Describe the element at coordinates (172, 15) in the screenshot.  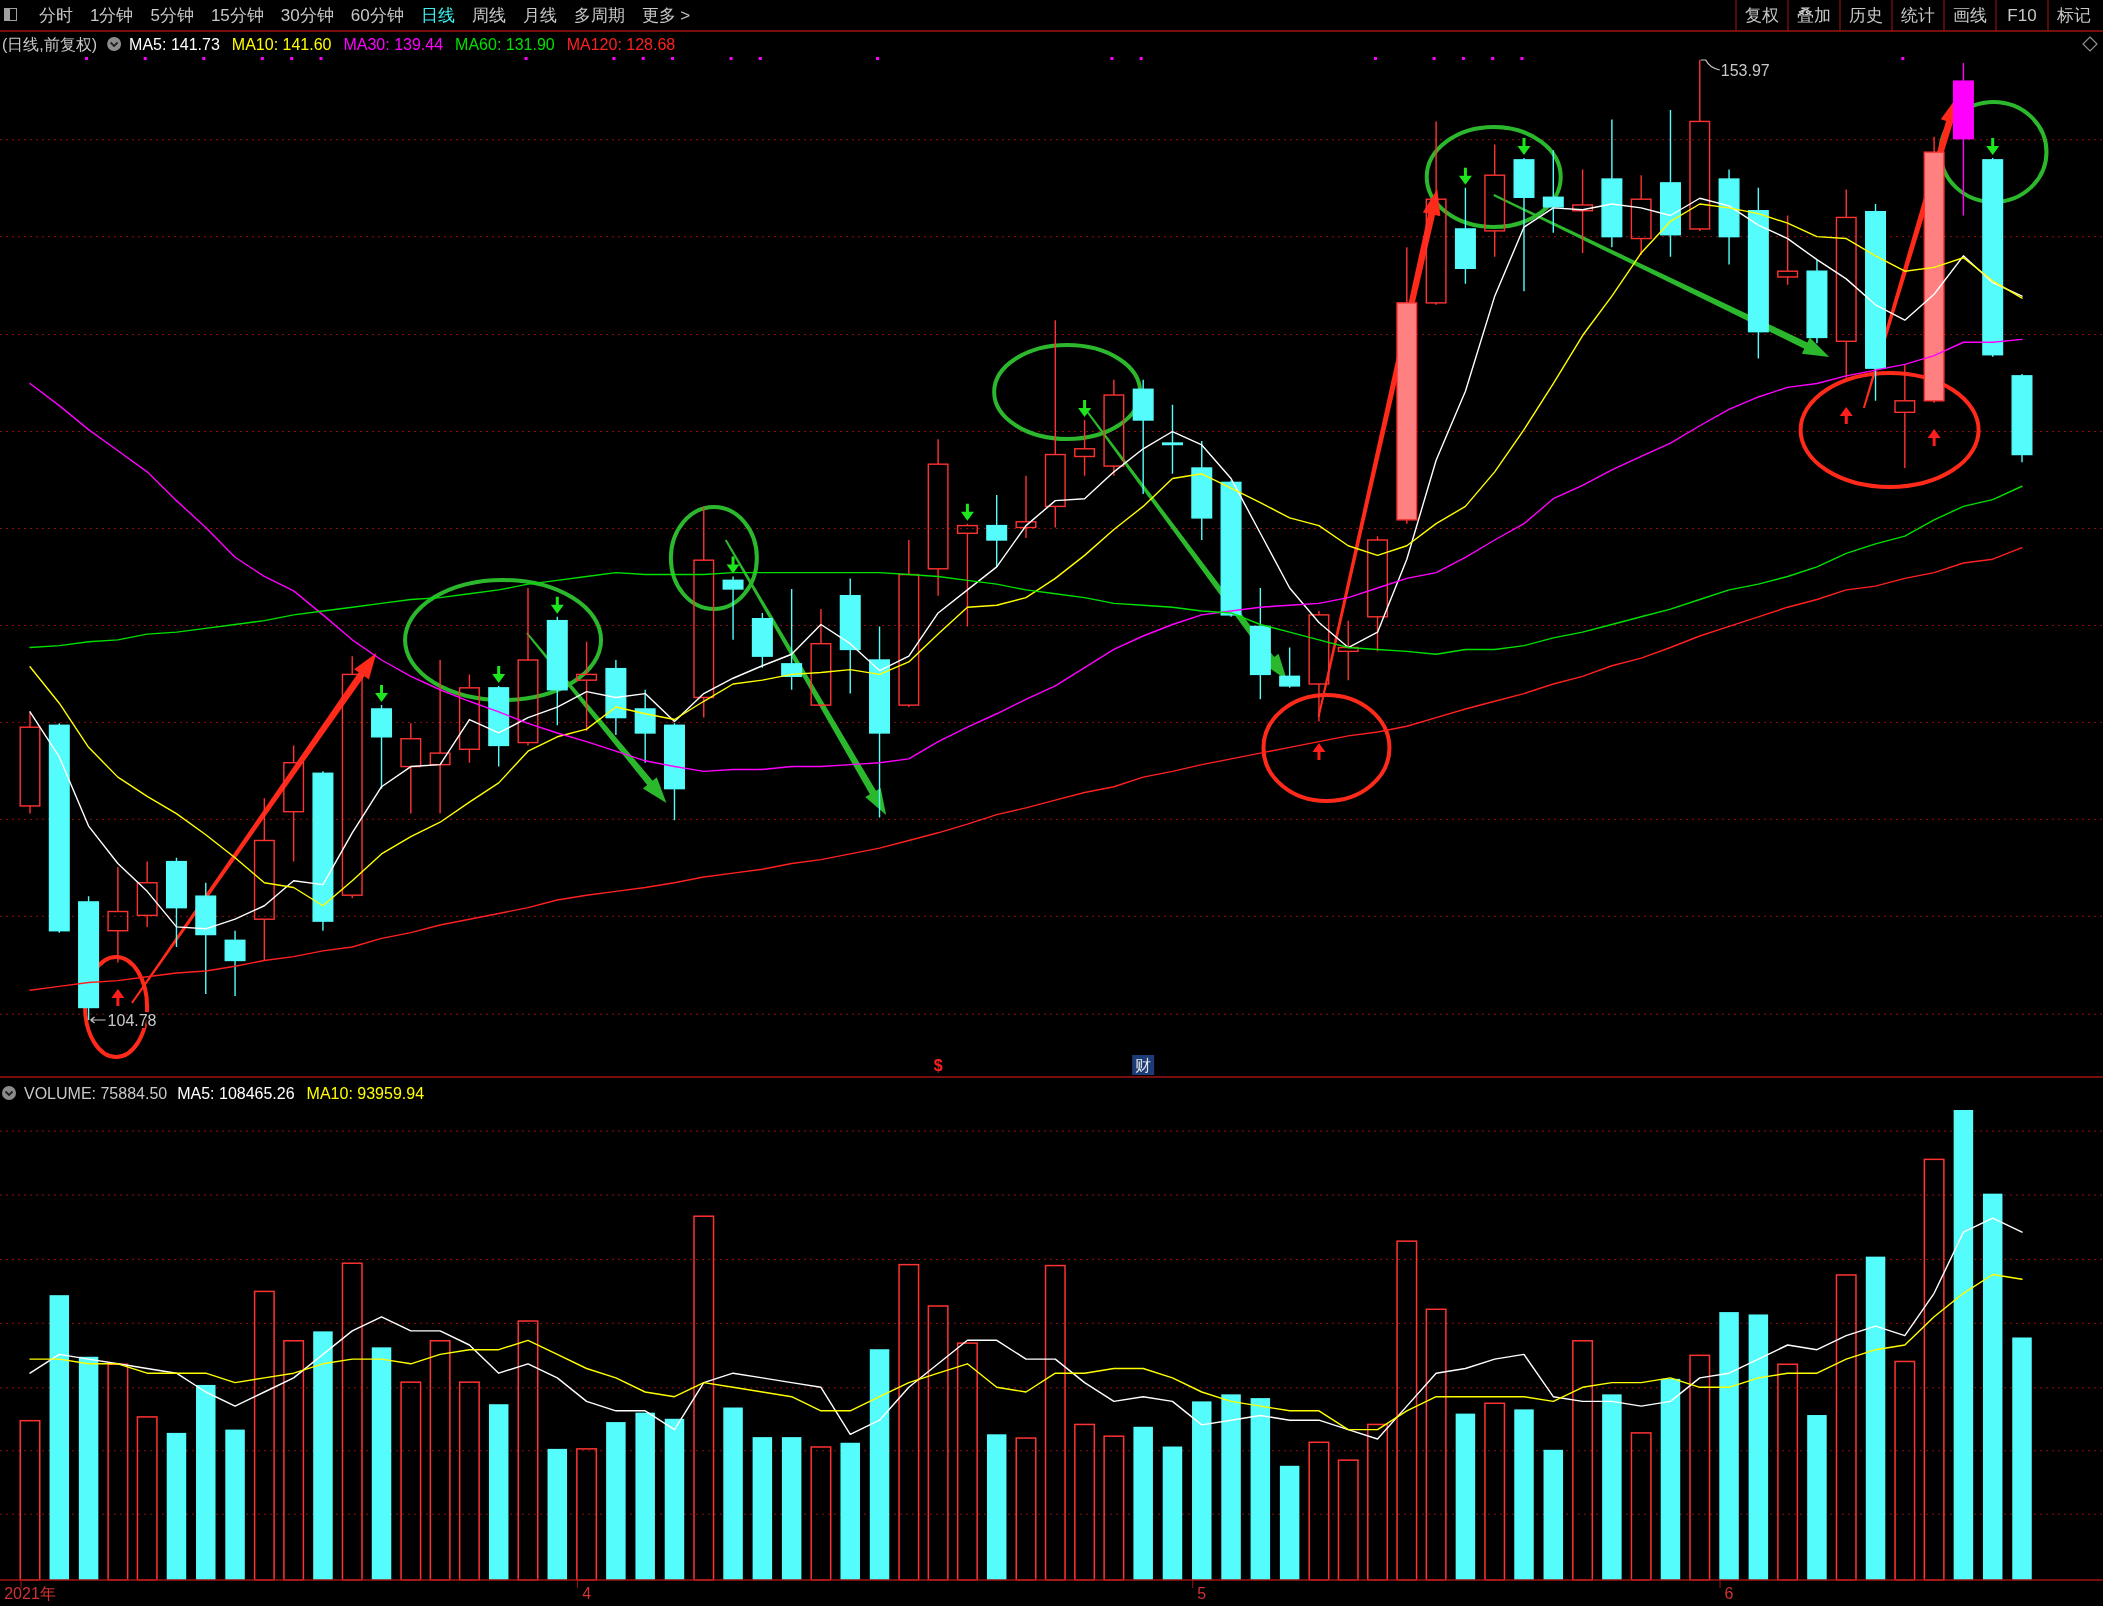
I see `text: 5分钟` at that location.